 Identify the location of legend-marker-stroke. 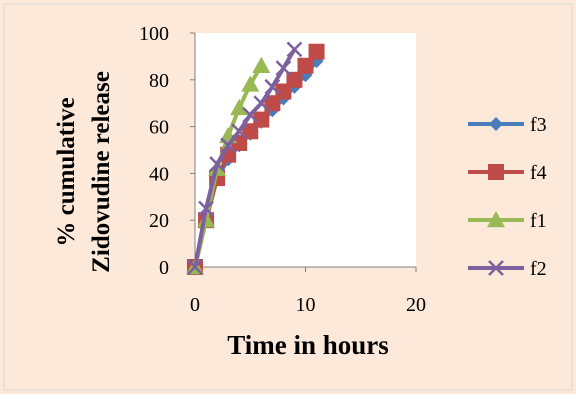
(496, 268).